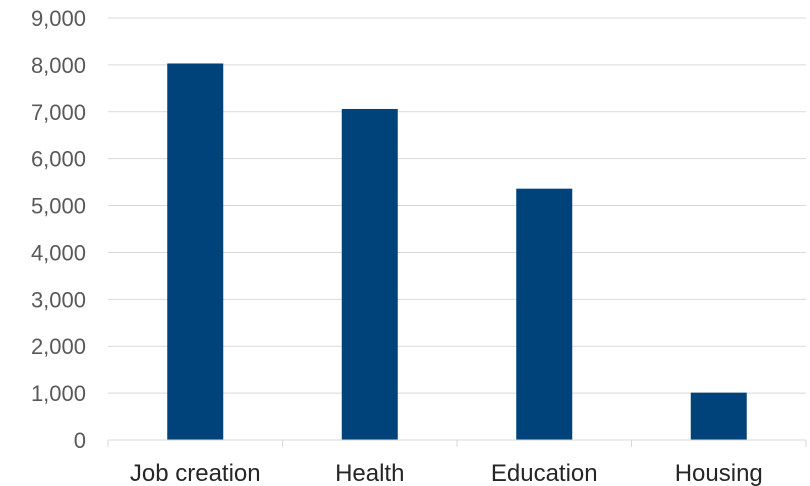 The width and height of the screenshot is (810, 486). Describe the element at coordinates (58, 346) in the screenshot. I see `y-tick-label: 2,000` at that location.